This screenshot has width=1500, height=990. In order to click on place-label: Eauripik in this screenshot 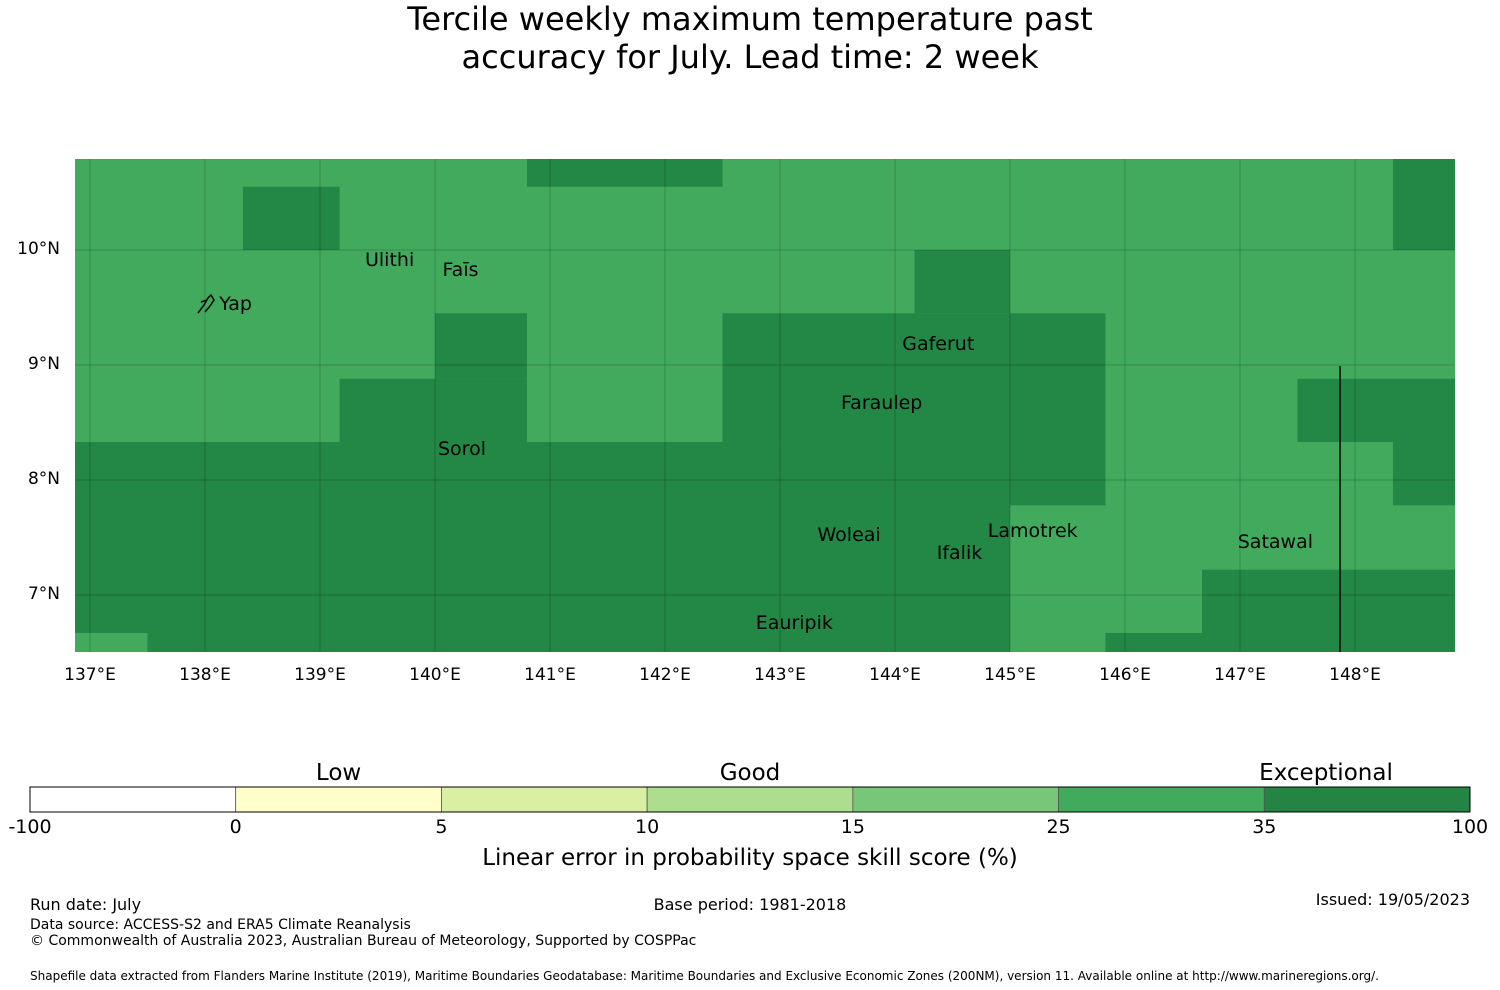, I will do `click(794, 622)`.